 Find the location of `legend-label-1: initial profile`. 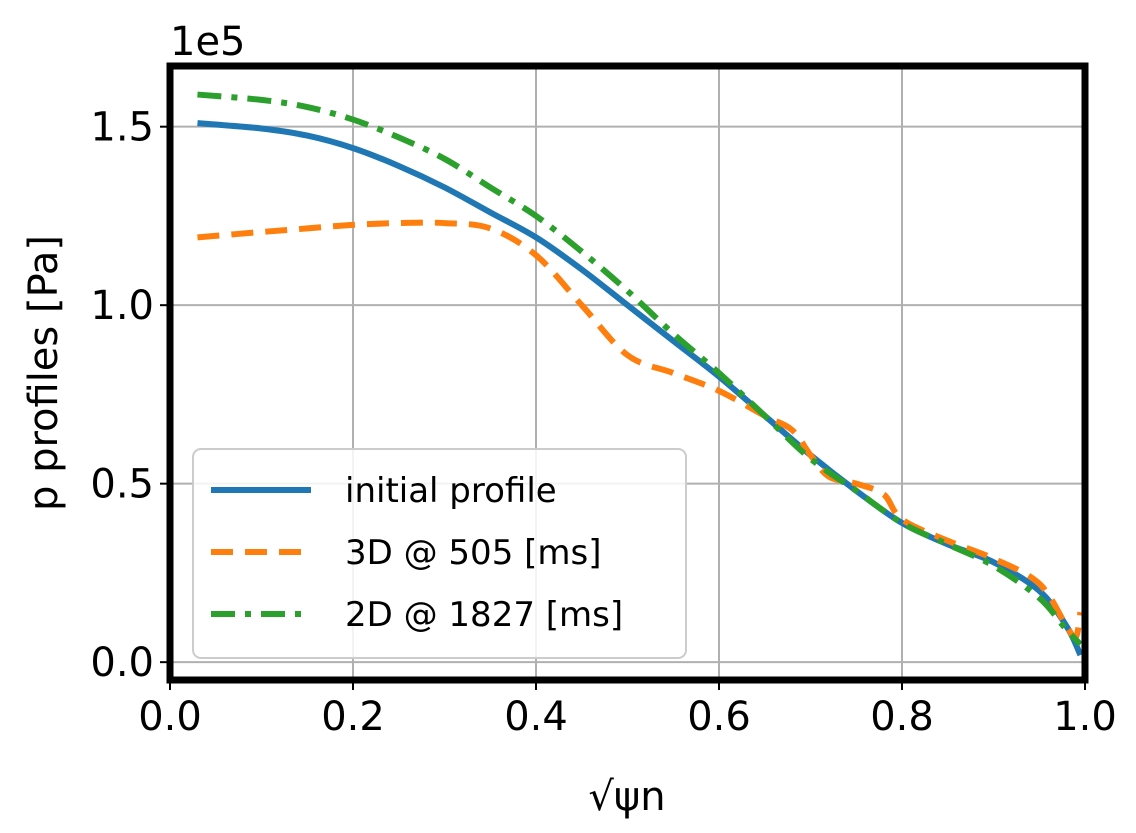

legend-label-1: initial profile is located at coordinates (451, 491).